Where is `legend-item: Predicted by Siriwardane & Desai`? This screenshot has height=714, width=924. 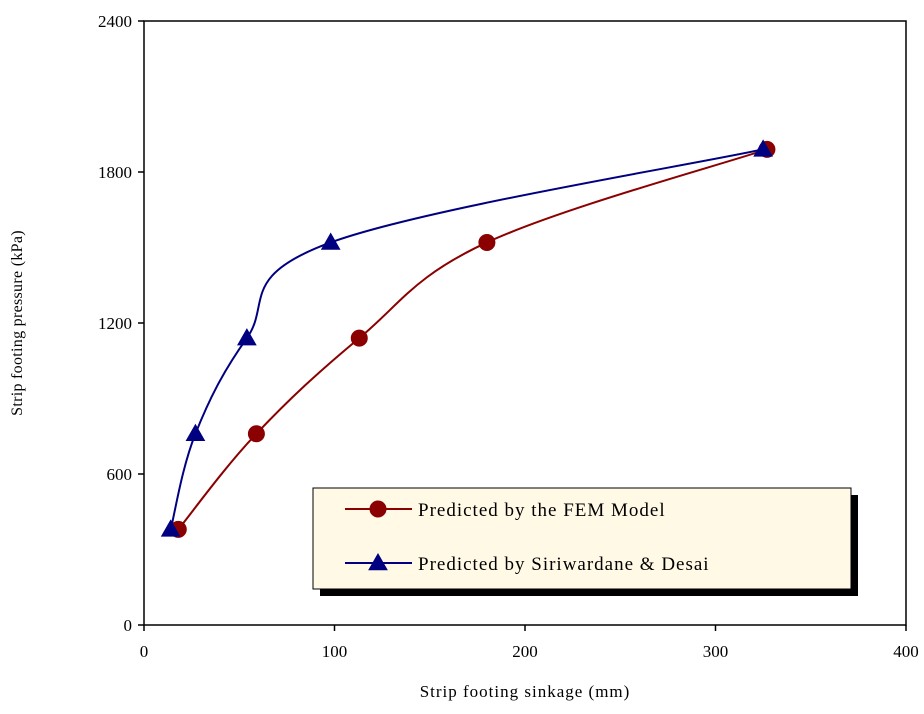 legend-item: Predicted by Siriwardane & Desai is located at coordinates (527, 563).